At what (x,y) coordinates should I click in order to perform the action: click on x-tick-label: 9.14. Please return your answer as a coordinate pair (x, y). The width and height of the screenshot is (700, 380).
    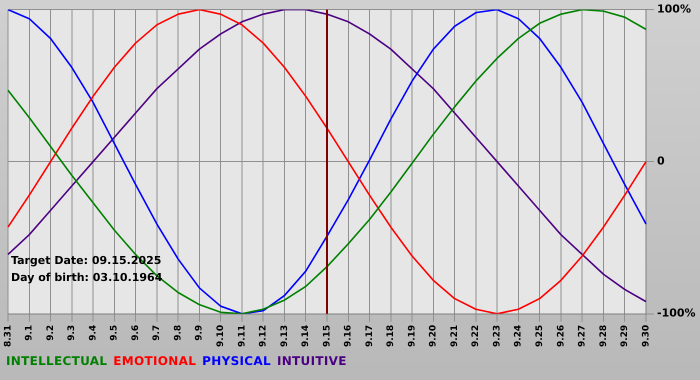
    Looking at the image, I should click on (306, 336).